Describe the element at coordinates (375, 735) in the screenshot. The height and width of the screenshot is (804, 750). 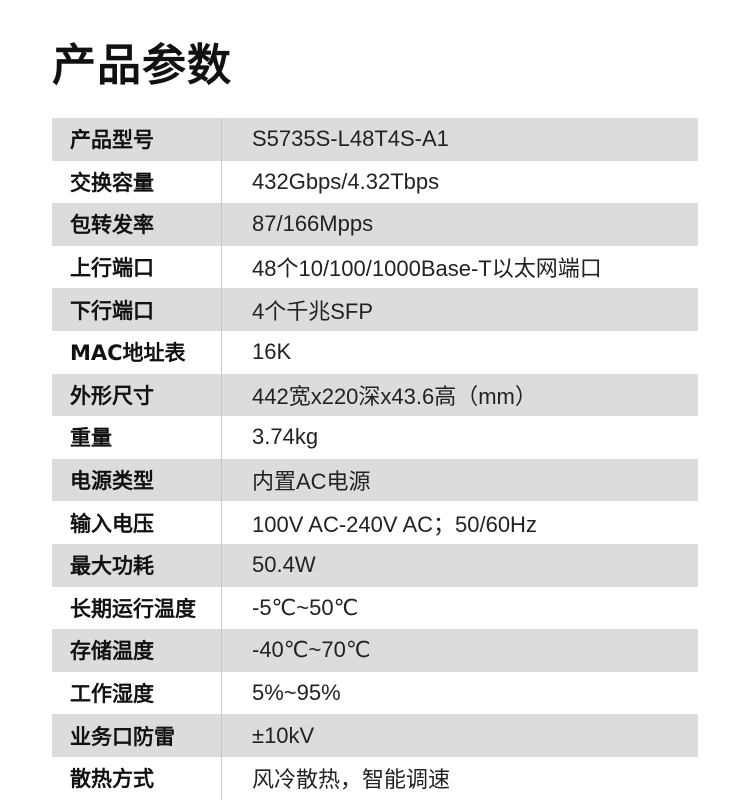
I see `spec-row: 业务口防雷 ±10kV` at that location.